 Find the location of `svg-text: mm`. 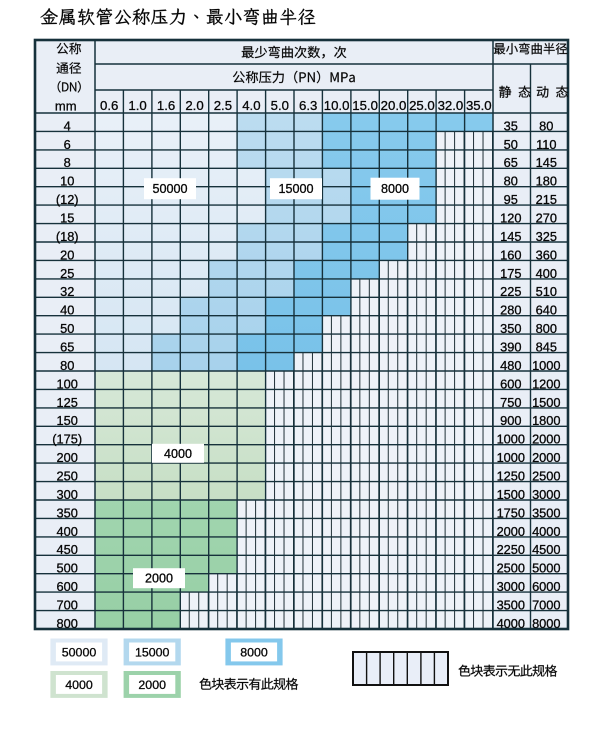

svg-text: mm is located at coordinates (66, 106).